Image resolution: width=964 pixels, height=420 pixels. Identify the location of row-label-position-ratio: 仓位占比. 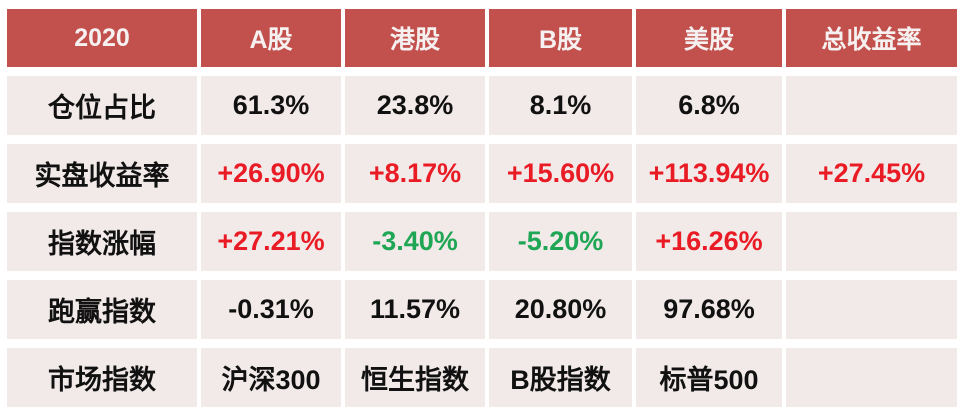
(102, 105).